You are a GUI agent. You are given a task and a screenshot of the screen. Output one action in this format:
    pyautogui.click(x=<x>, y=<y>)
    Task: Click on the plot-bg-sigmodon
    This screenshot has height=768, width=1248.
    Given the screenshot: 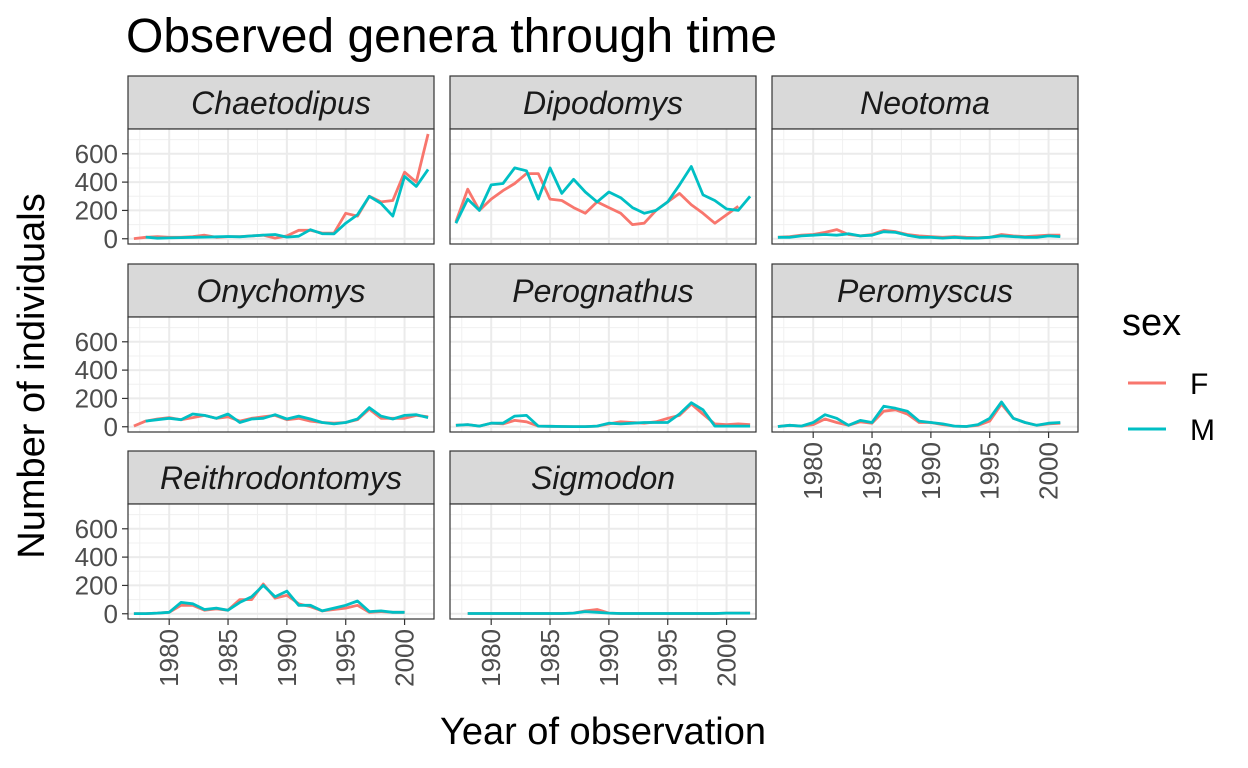 What is the action you would take?
    pyautogui.click(x=603, y=561)
    